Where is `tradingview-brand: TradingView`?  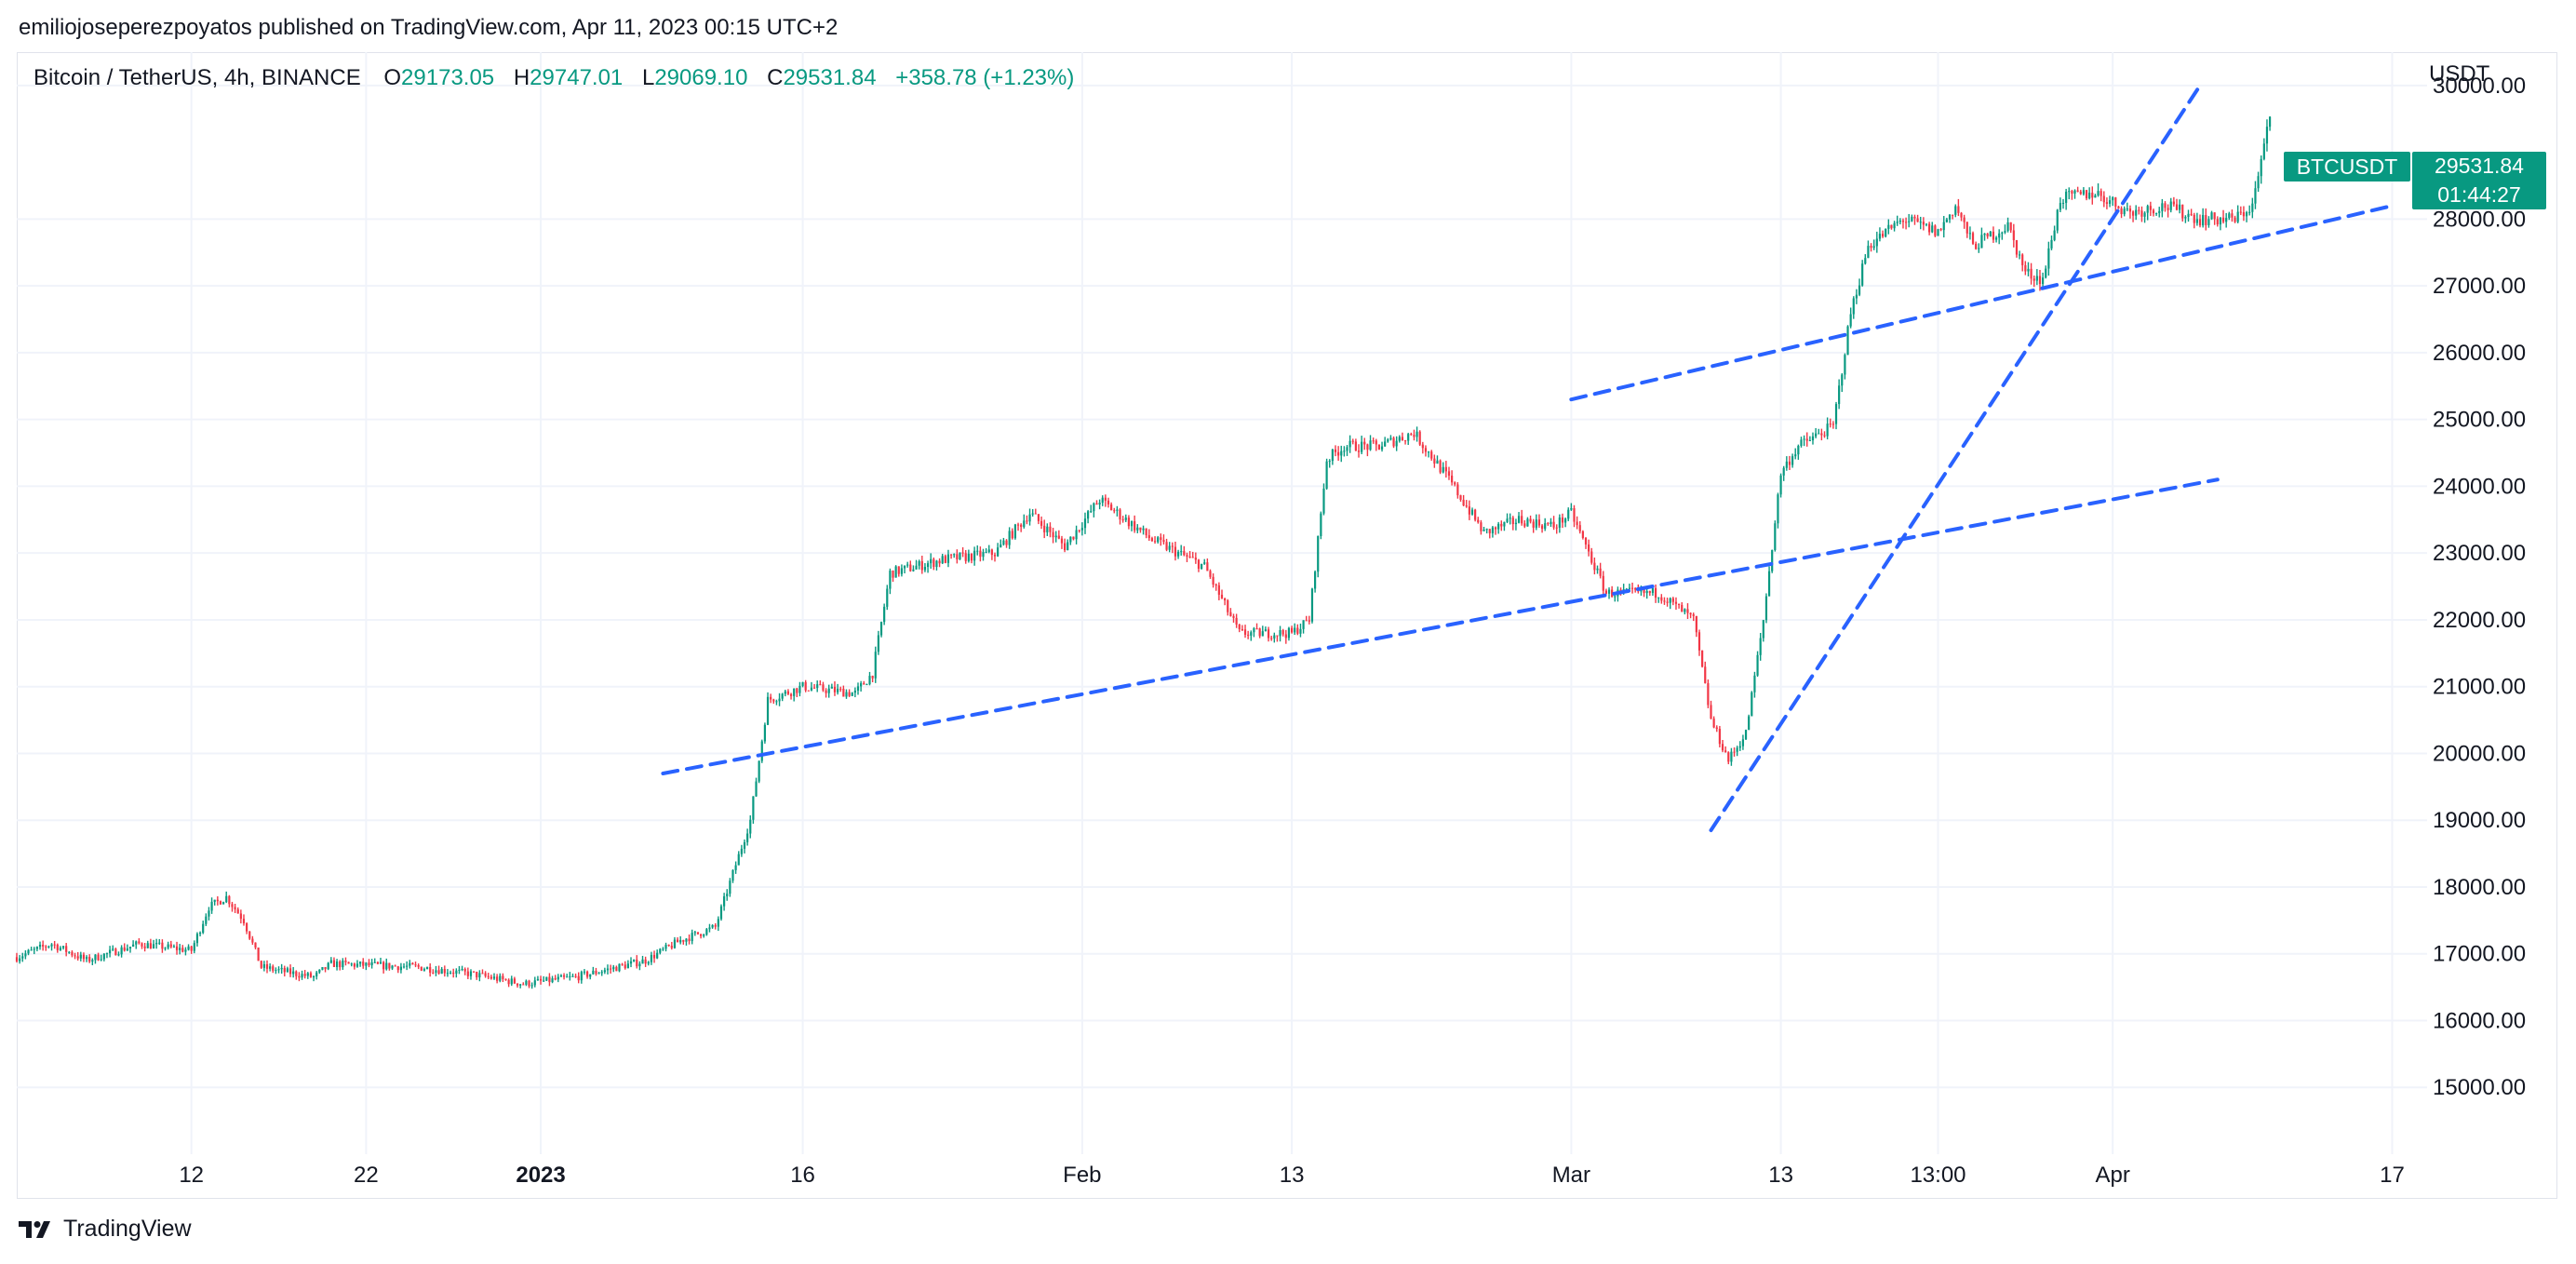
tradingview-brand: TradingView is located at coordinates (105, 1229).